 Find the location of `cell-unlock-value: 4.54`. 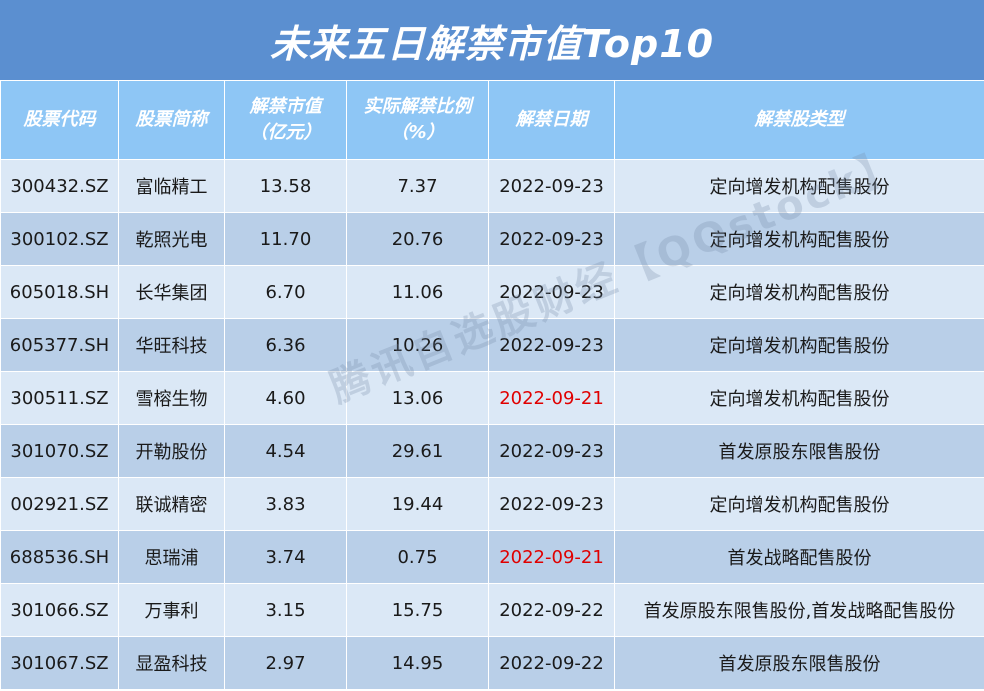

cell-unlock-value: 4.54 is located at coordinates (285, 451).